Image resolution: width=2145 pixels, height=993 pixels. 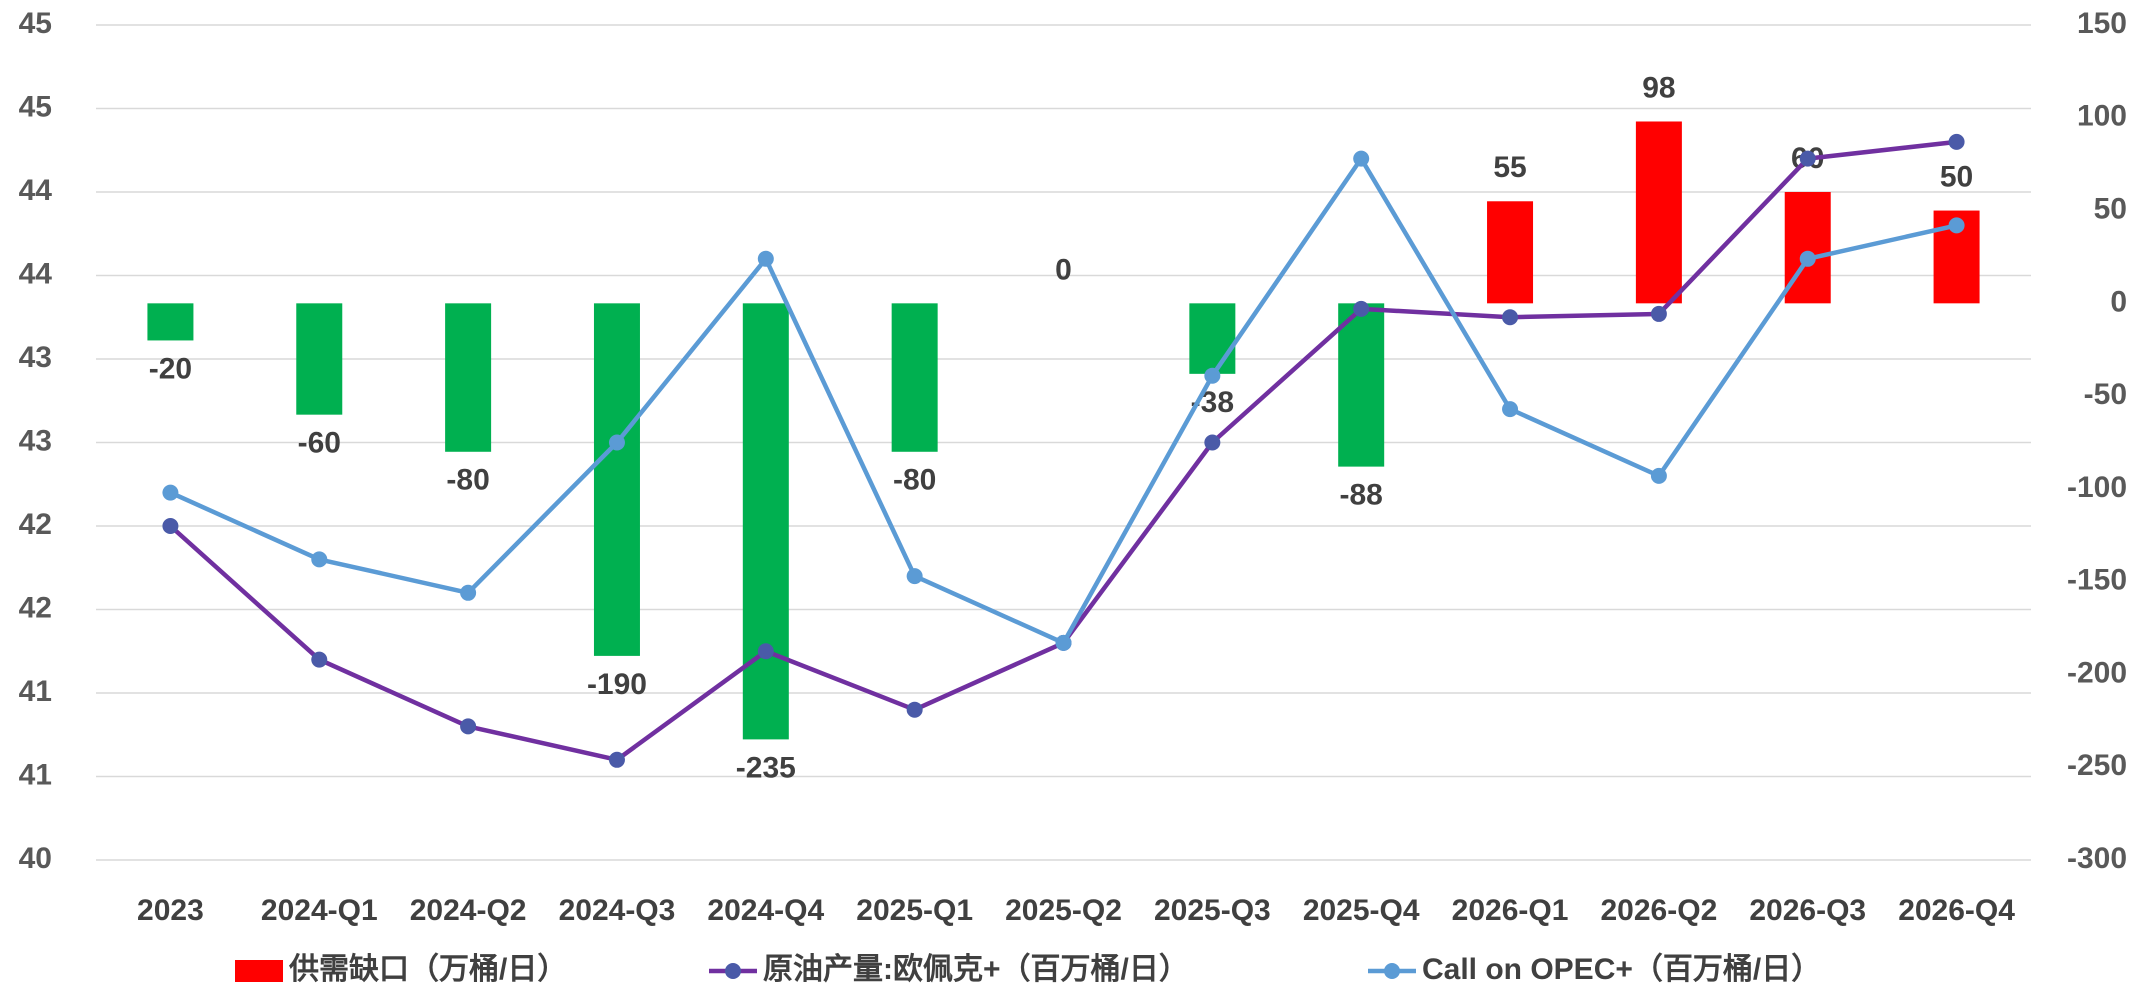 I want to click on bar-value-label: -20, so click(x=170, y=368).